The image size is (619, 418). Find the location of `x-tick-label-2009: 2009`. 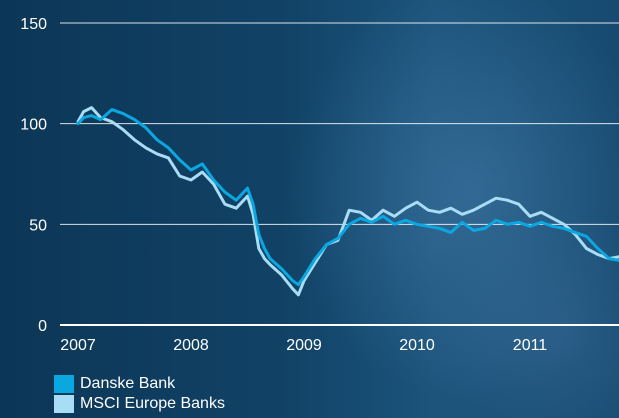

x-tick-label-2009: 2009 is located at coordinates (304, 345).